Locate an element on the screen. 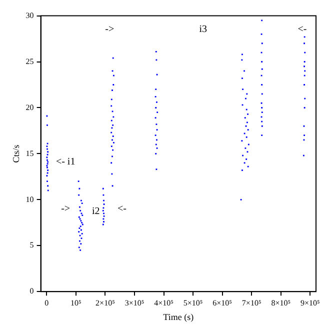 The image size is (334, 334). x-tick-label: 7×10⁵ is located at coordinates (252, 303).